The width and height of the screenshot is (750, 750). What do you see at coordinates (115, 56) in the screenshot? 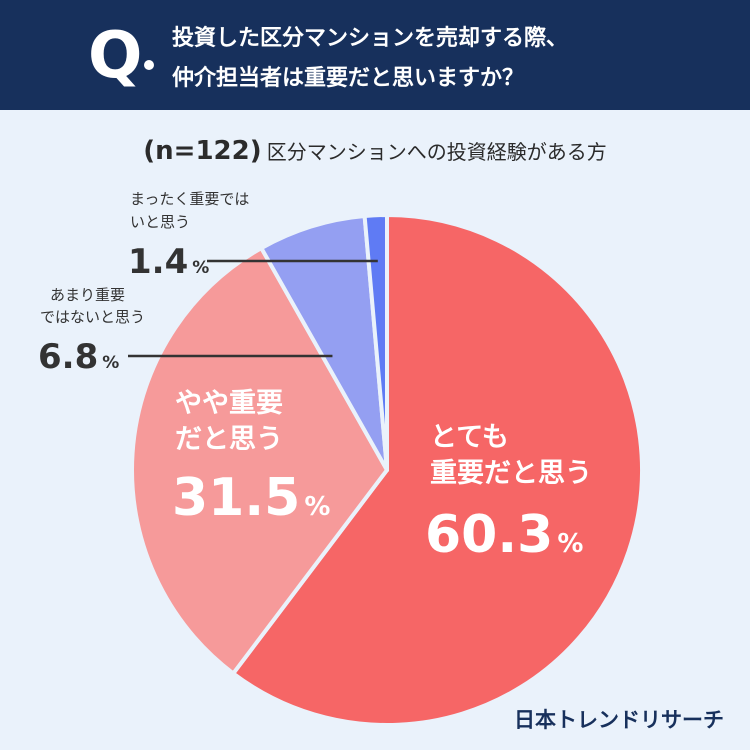
I see `q-mark: Q` at bounding box center [115, 56].